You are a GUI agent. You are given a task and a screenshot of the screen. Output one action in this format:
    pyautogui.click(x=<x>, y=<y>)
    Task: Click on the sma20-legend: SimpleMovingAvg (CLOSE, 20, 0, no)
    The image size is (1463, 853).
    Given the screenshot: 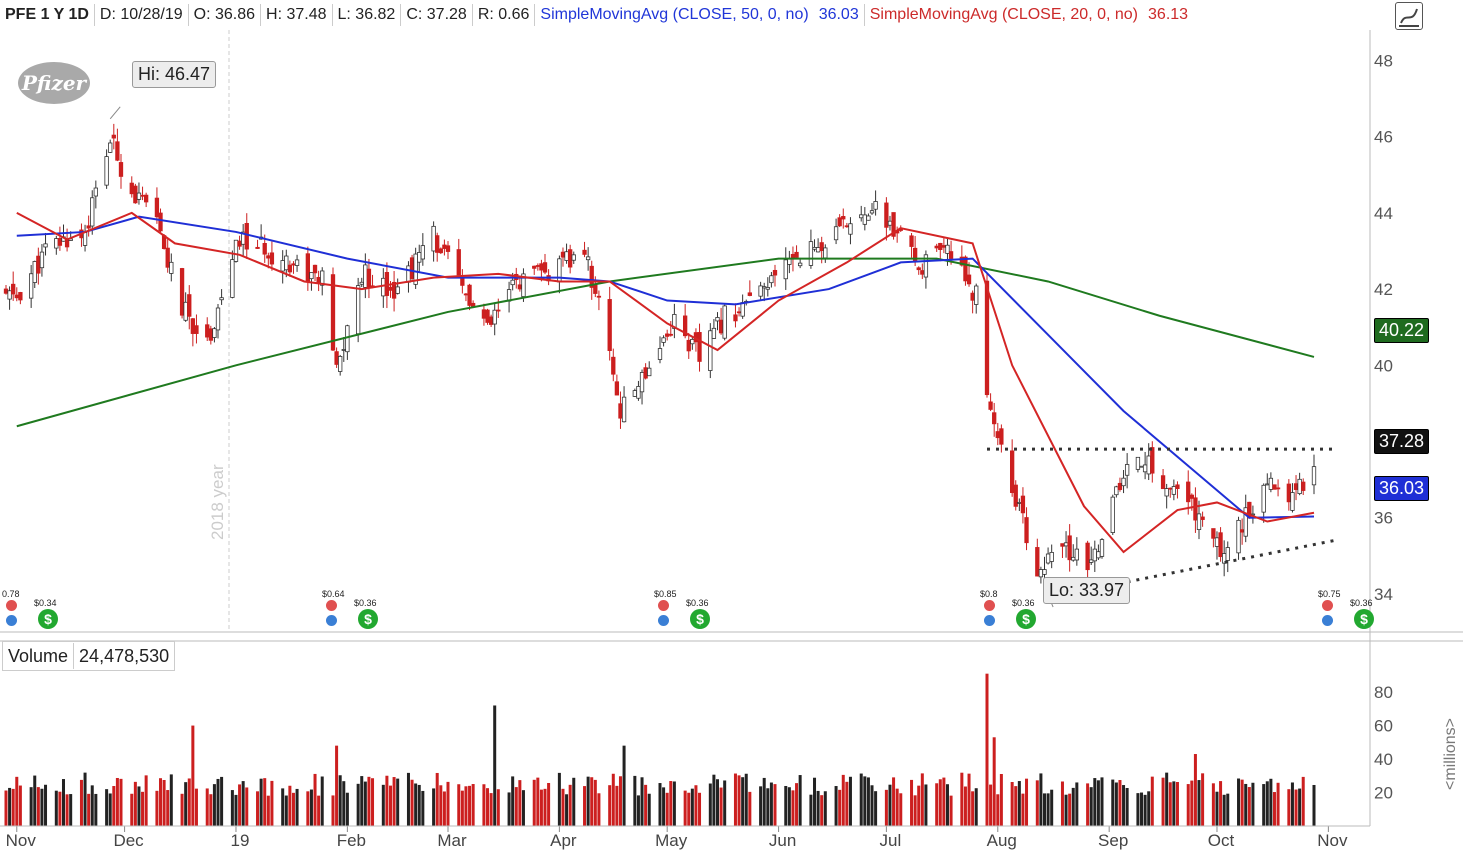 What is the action you would take?
    pyautogui.click(x=1004, y=14)
    